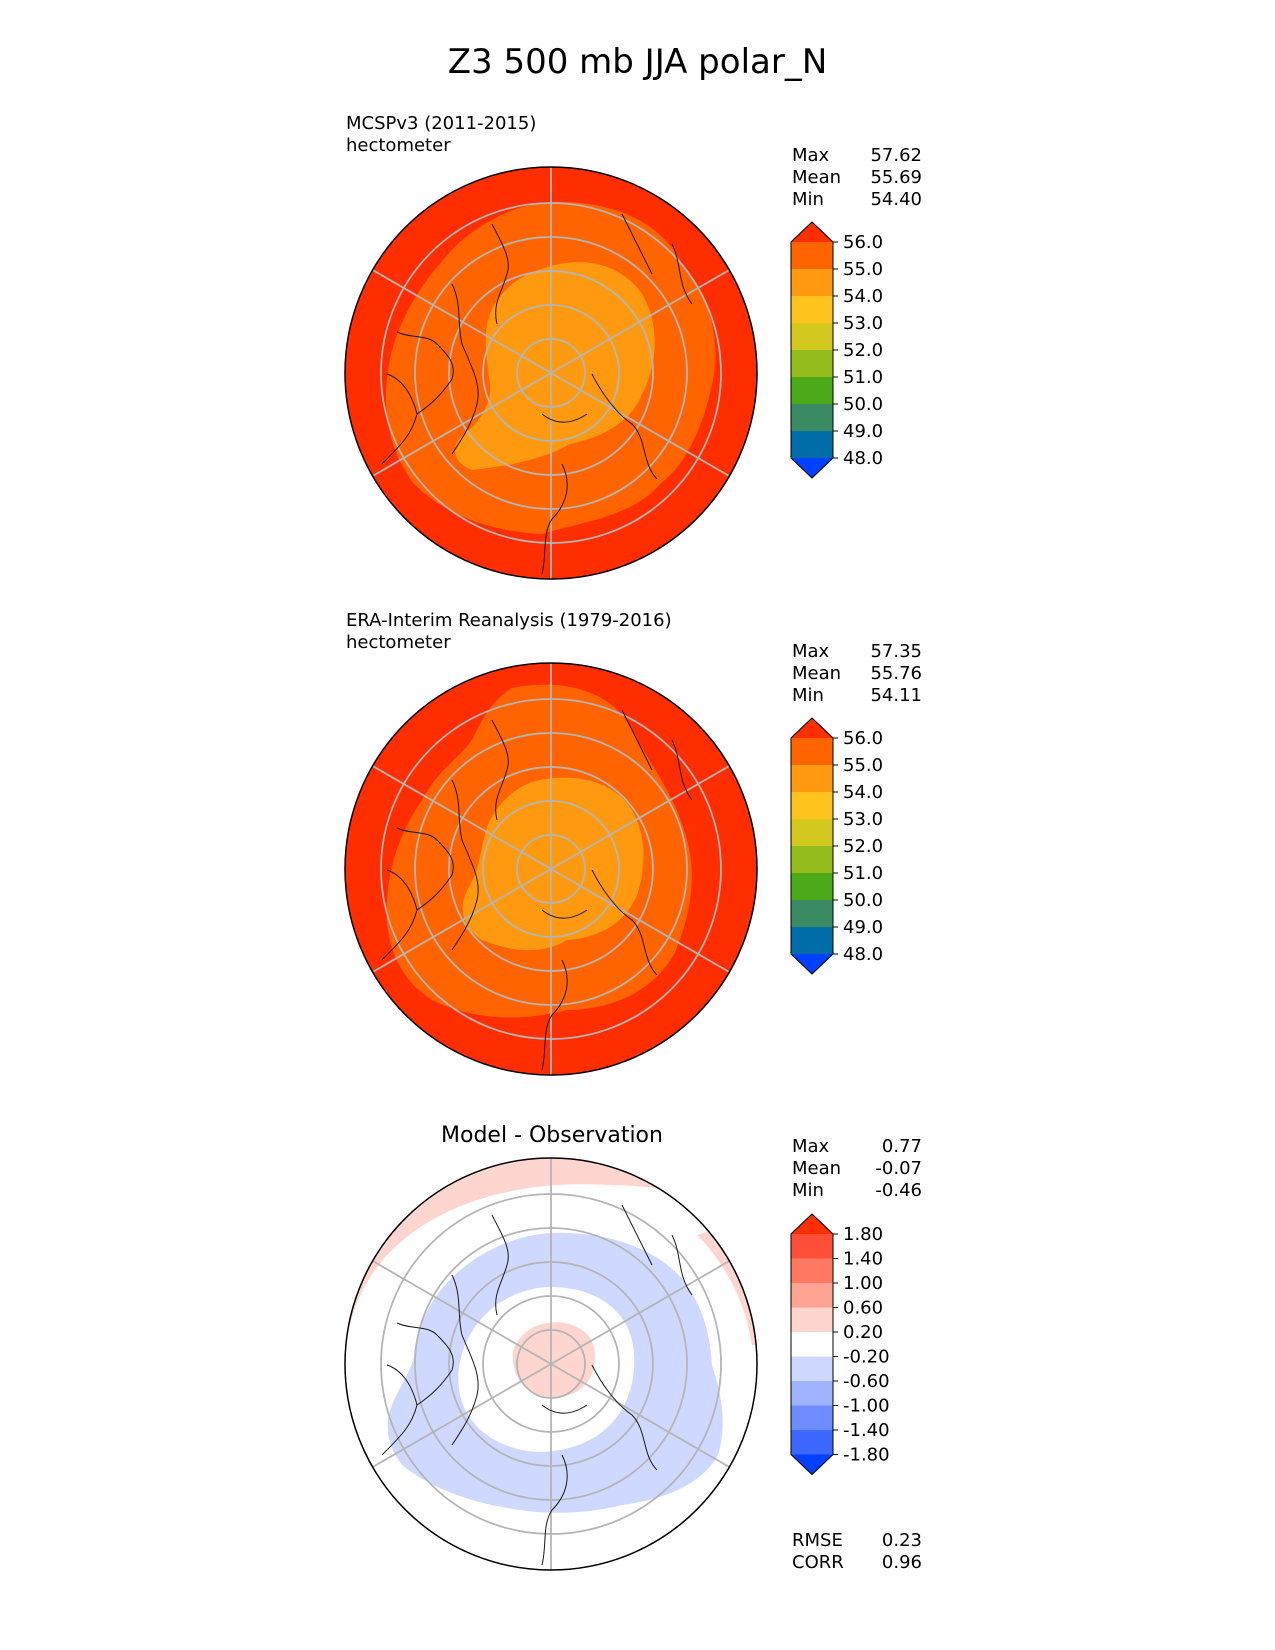 Image resolution: width=1275 pixels, height=1650 pixels. What do you see at coordinates (857, 177) in the screenshot?
I see `panel-1-stats: Max 57.62 Mean 55.69 Min 54.40` at bounding box center [857, 177].